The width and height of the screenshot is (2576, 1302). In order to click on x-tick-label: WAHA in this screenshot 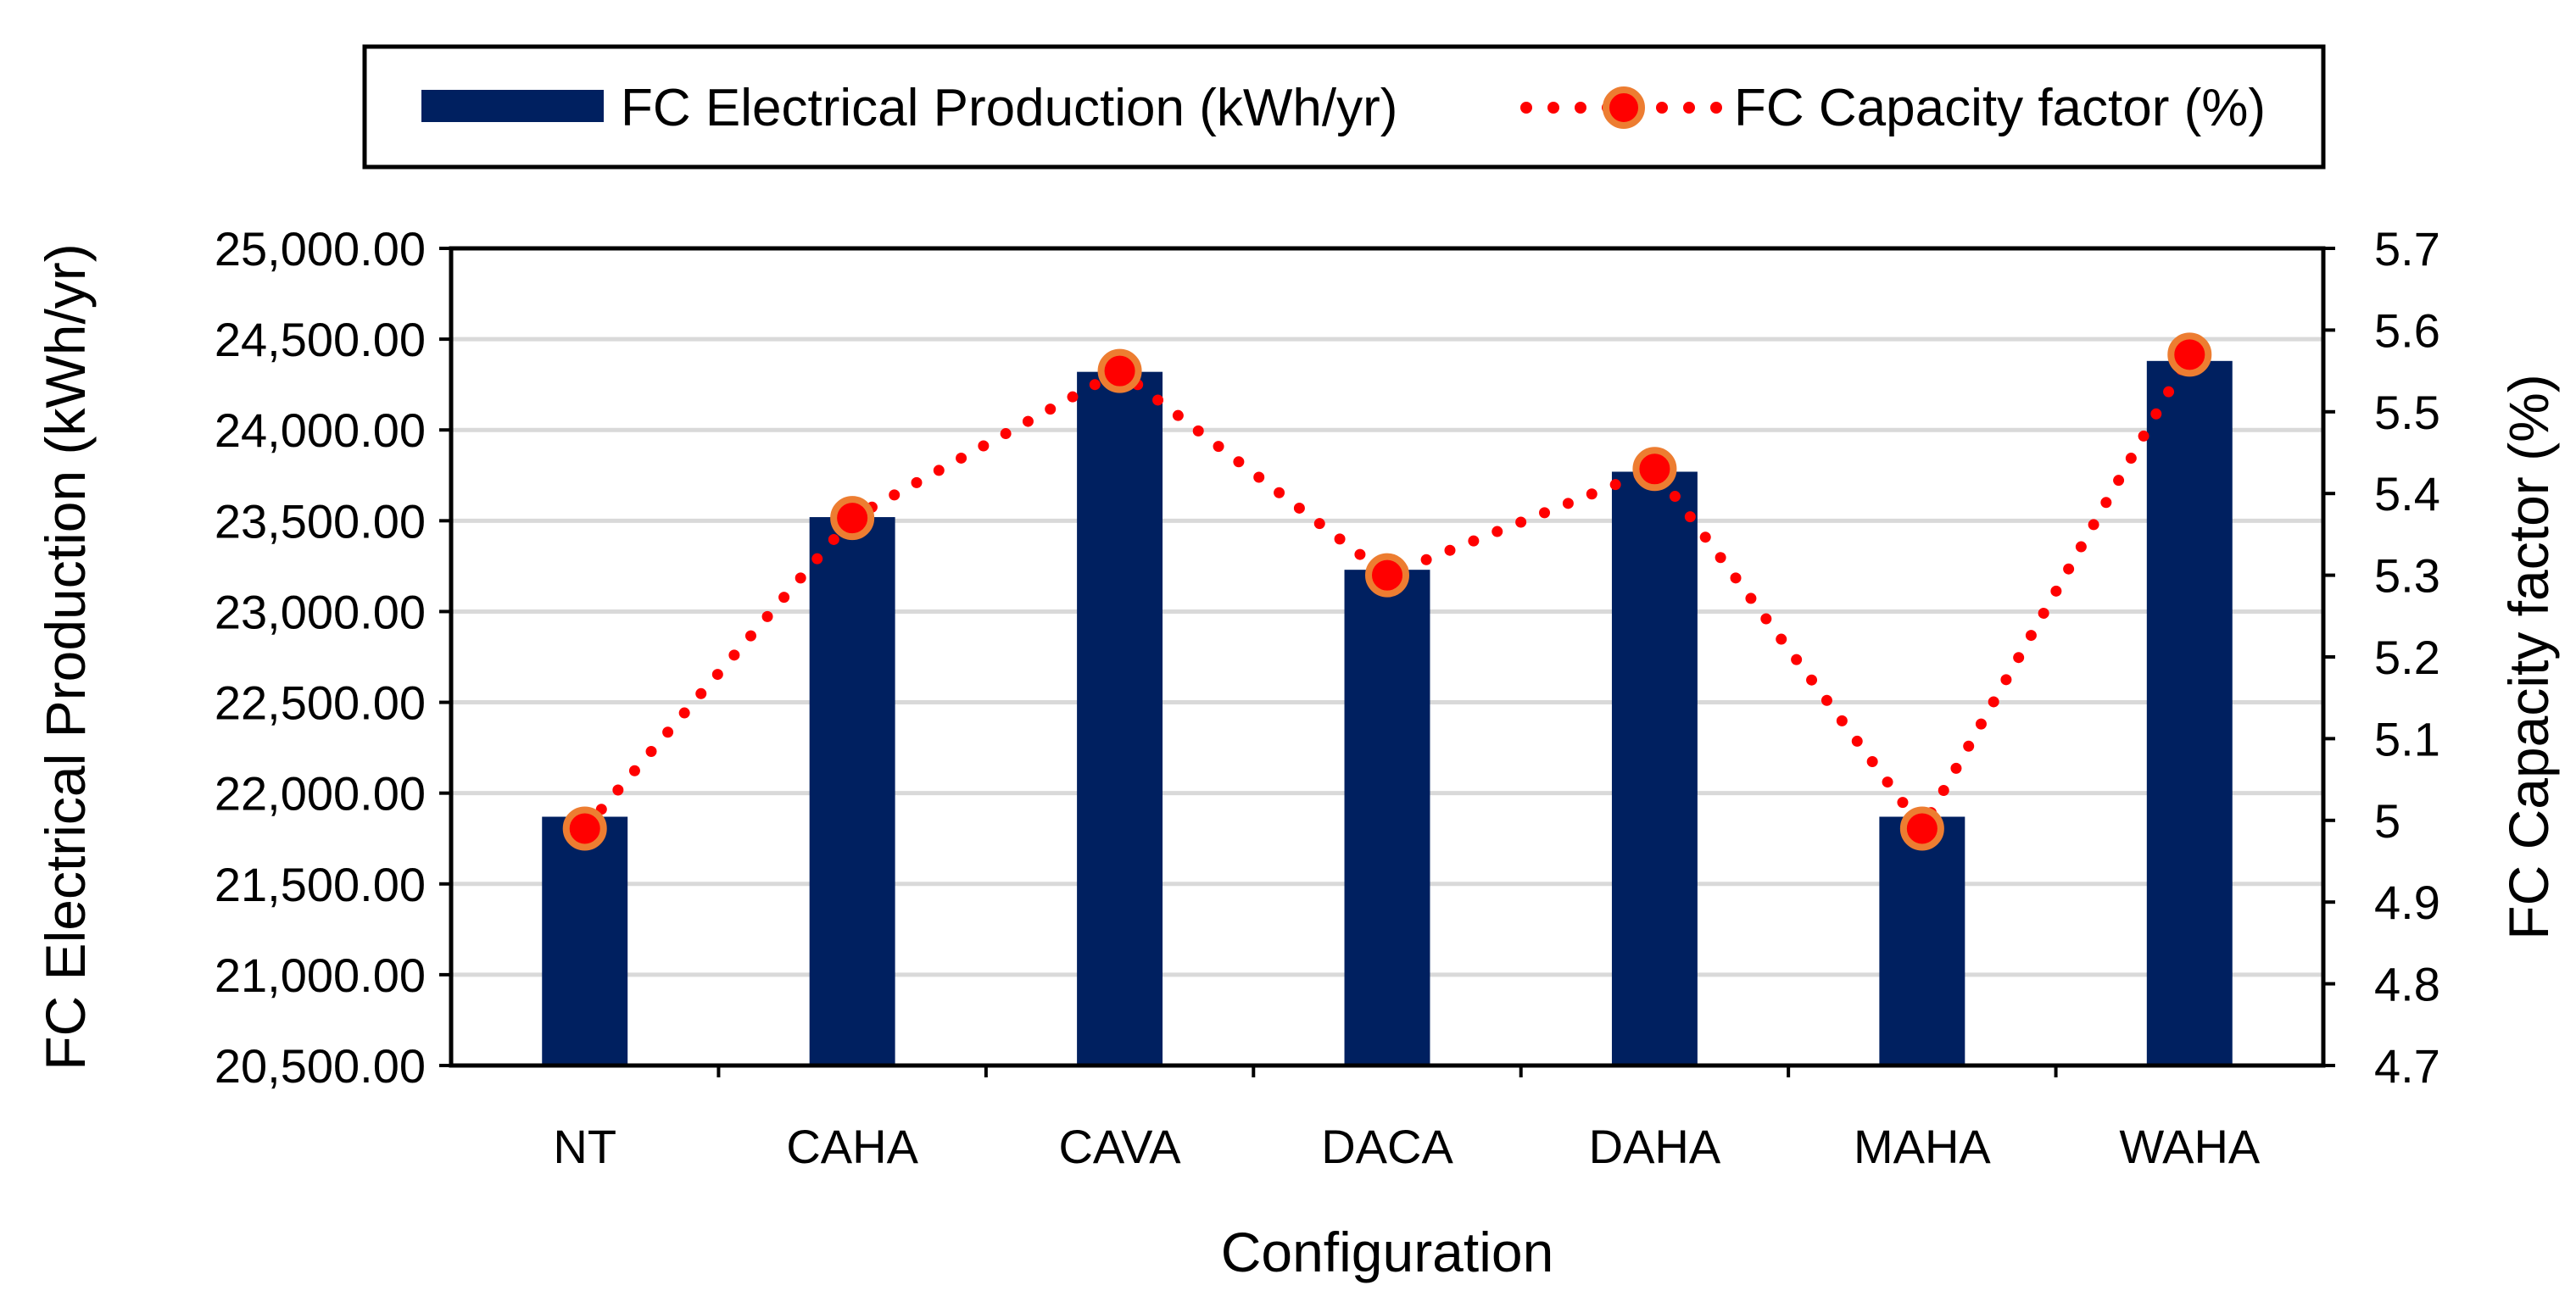, I will do `click(2190, 1146)`.